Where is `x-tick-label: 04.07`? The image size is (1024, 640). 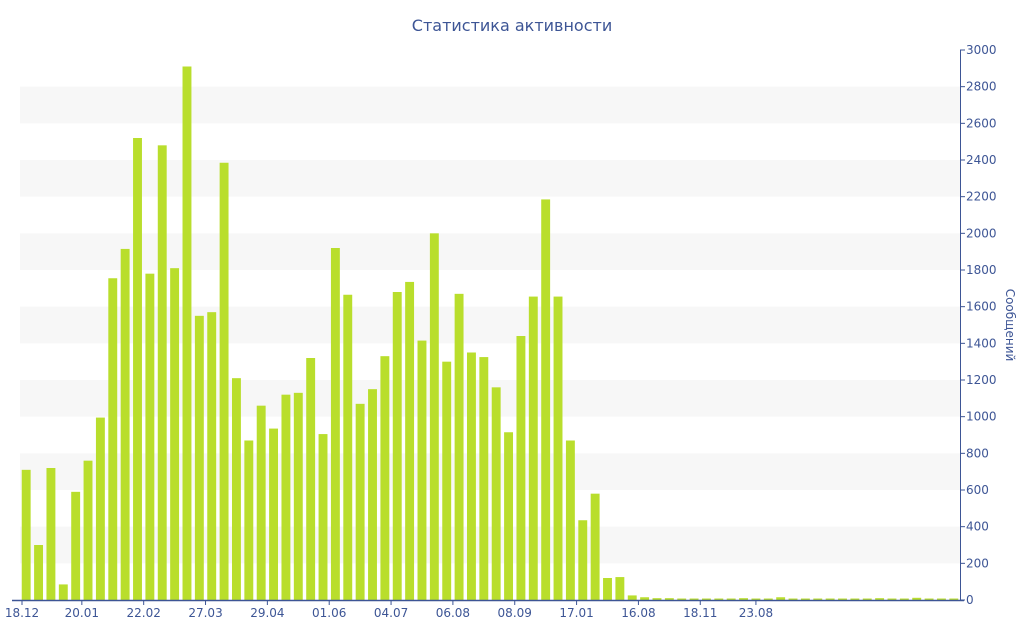 x-tick-label: 04.07 is located at coordinates (391, 613).